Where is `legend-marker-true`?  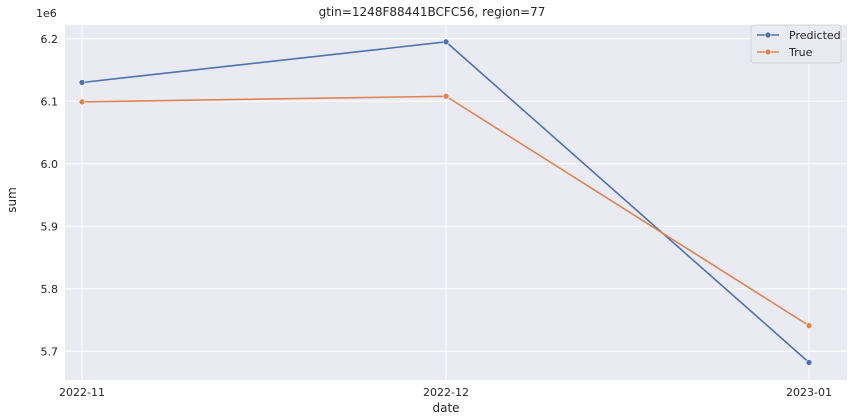
legend-marker-true is located at coordinates (768, 52).